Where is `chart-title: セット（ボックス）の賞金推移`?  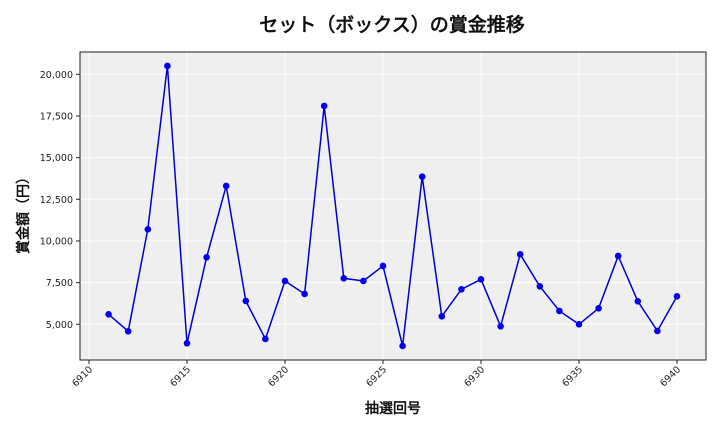
chart-title: セット（ボックス）の賞金推移 is located at coordinates (391, 24).